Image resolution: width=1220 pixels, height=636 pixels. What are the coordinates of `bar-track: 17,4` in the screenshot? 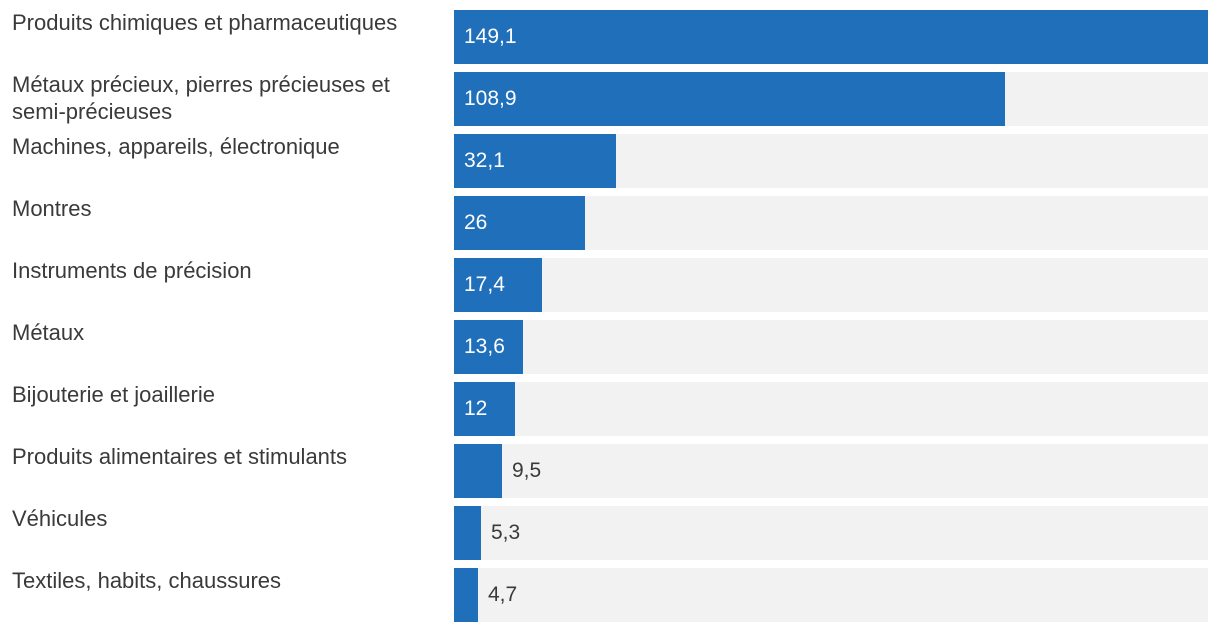 It's located at (831, 285).